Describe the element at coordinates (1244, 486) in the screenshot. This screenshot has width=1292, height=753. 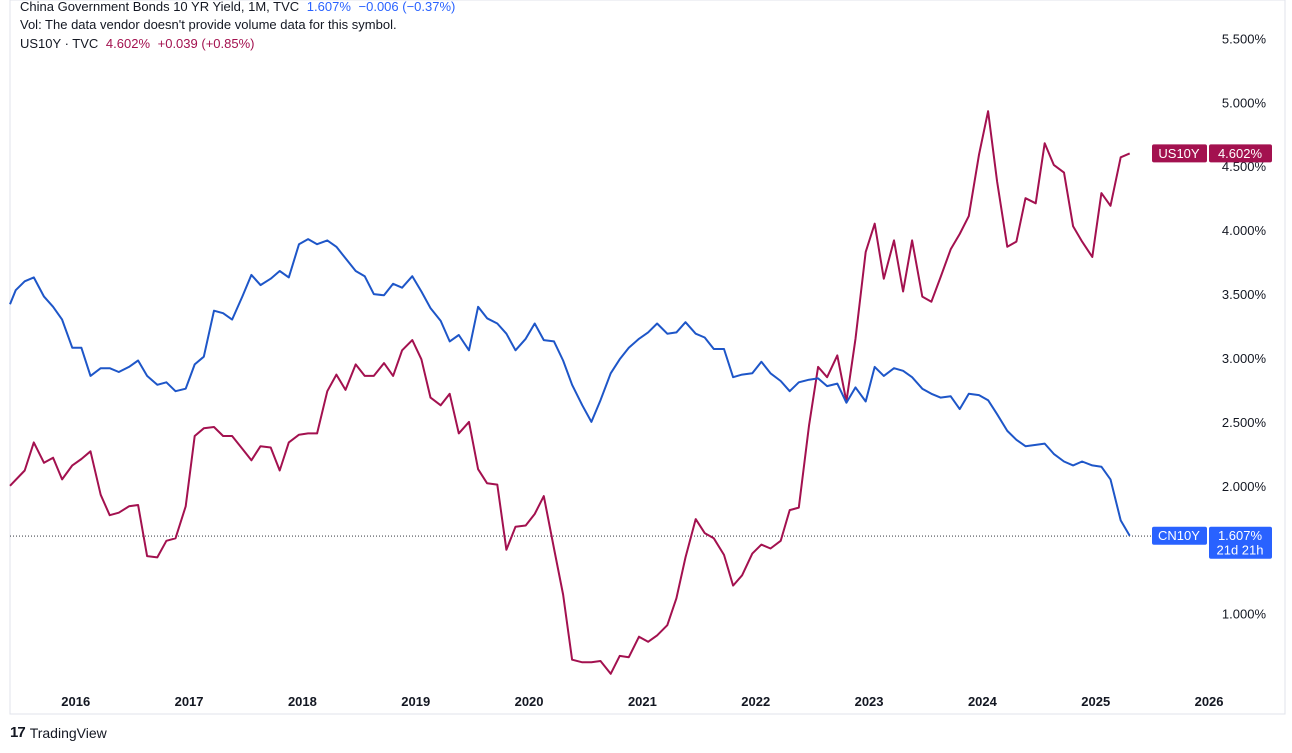
I see `y-tick-label: 2.000%` at that location.